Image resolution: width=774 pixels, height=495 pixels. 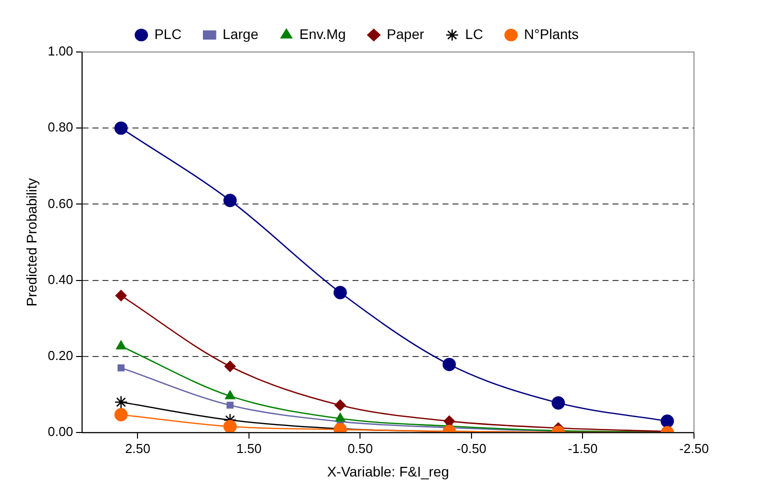 What do you see at coordinates (168, 34) in the screenshot?
I see `legend-label: PLC` at bounding box center [168, 34].